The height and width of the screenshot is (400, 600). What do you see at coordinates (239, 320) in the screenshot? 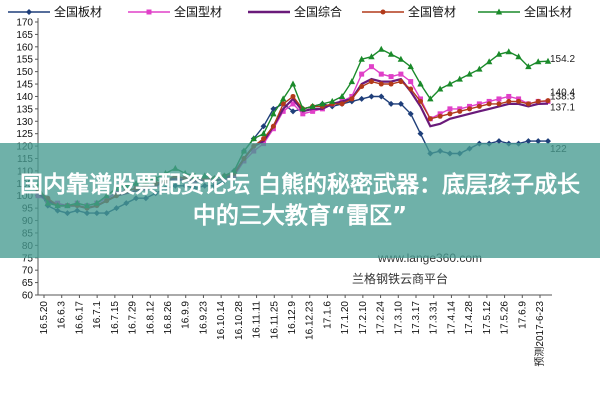
I see `x-tick-label: 16.10.28` at bounding box center [239, 320].